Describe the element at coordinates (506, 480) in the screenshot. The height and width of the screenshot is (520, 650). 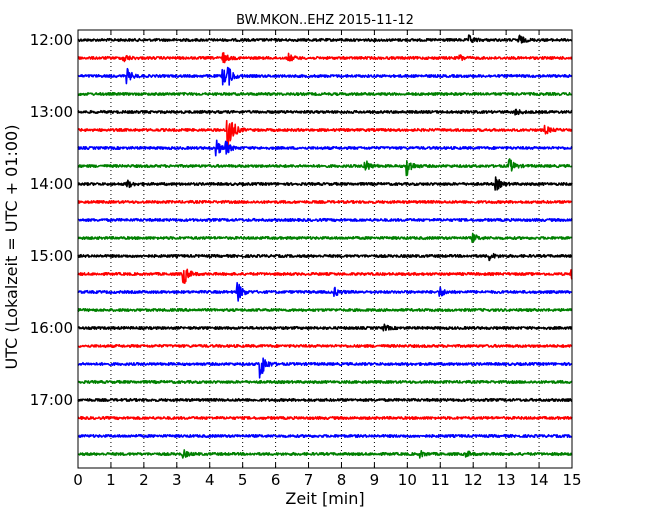
I see `x-tick-label: 13` at that location.